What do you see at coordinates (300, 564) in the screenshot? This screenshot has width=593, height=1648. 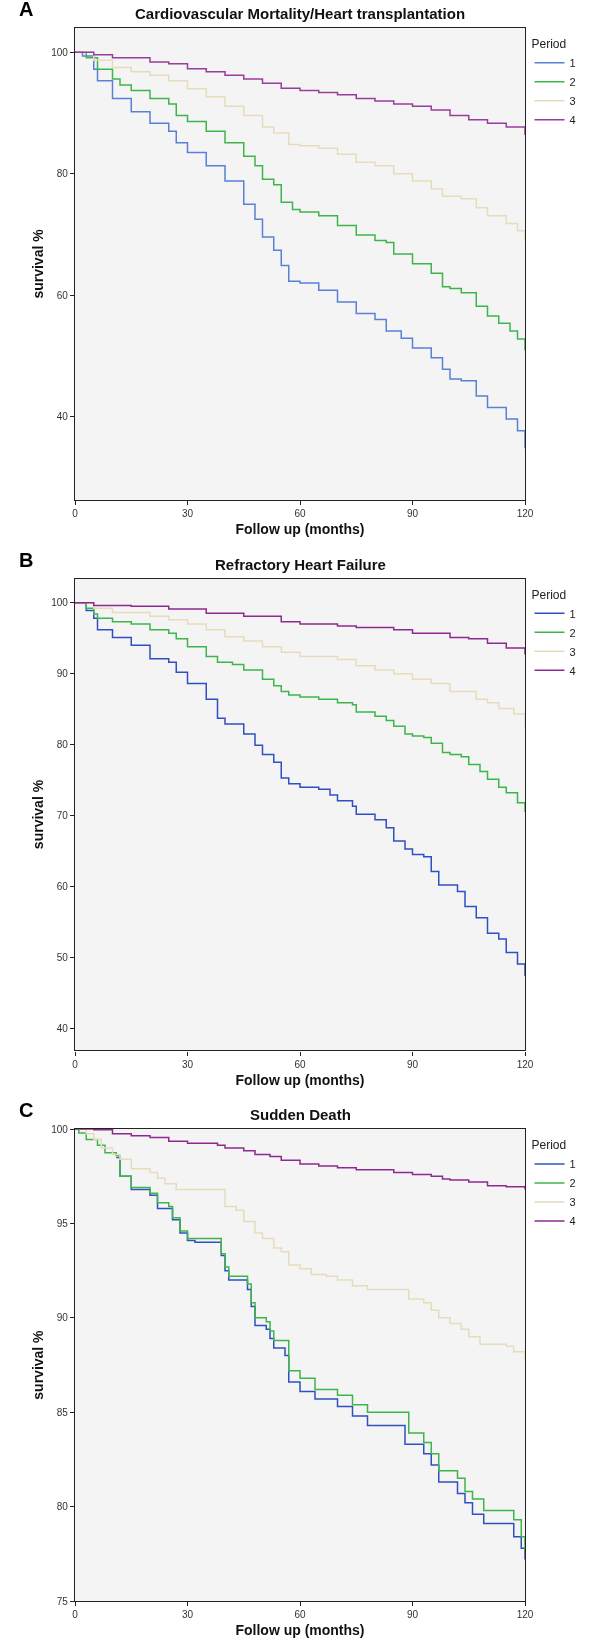 I see `chart-title: Refractory Heart Failure` at bounding box center [300, 564].